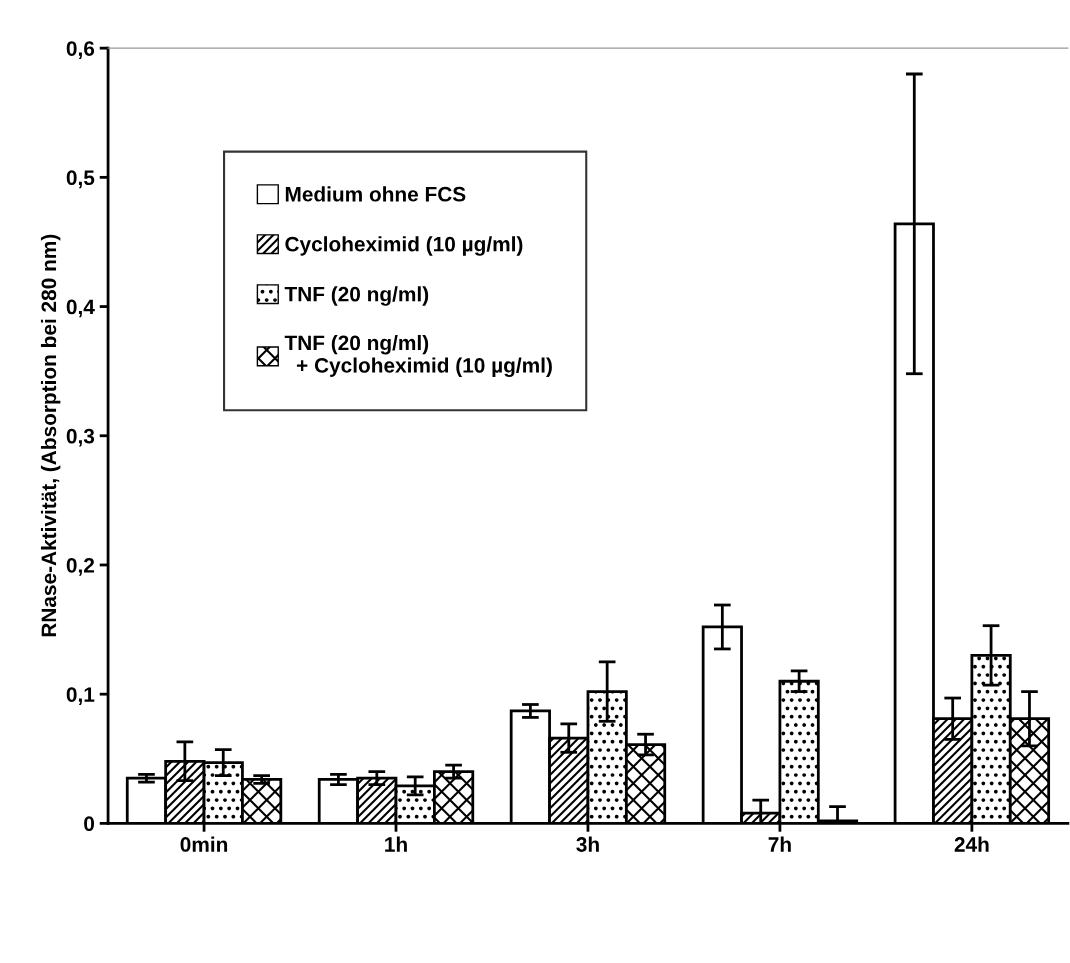 The height and width of the screenshot is (963, 1070). I want to click on x-tick-label: 3h, so click(587, 844).